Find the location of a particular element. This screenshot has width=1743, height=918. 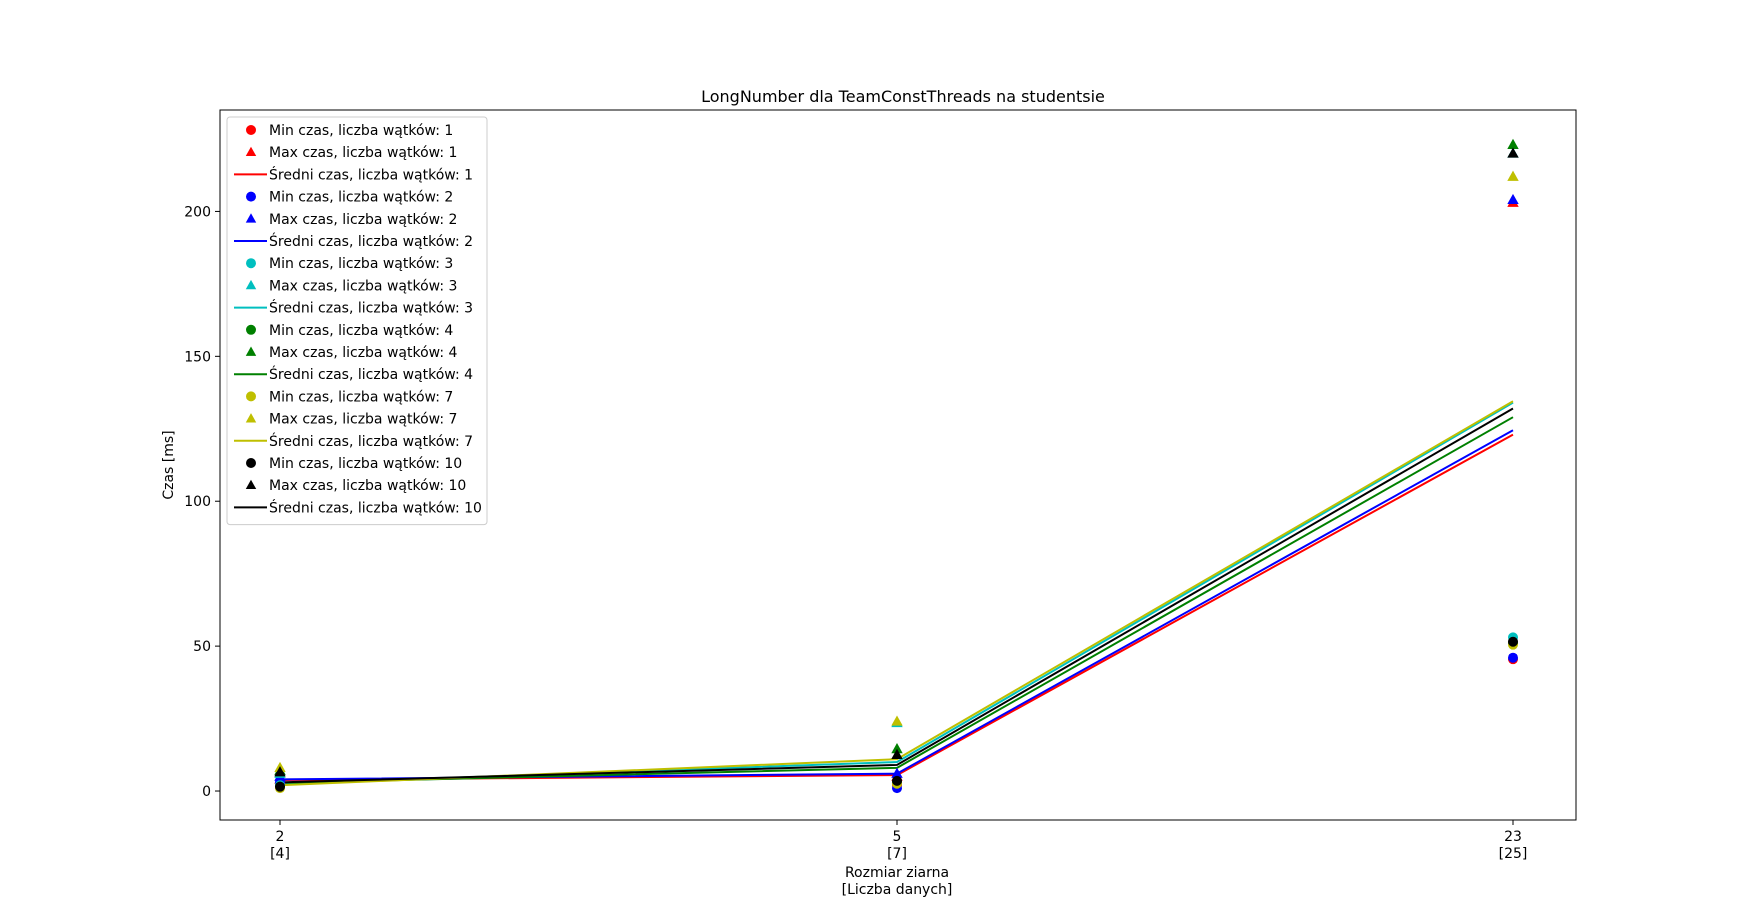

legend-label: Max czas, liczba wątków: 1 is located at coordinates (363, 153).